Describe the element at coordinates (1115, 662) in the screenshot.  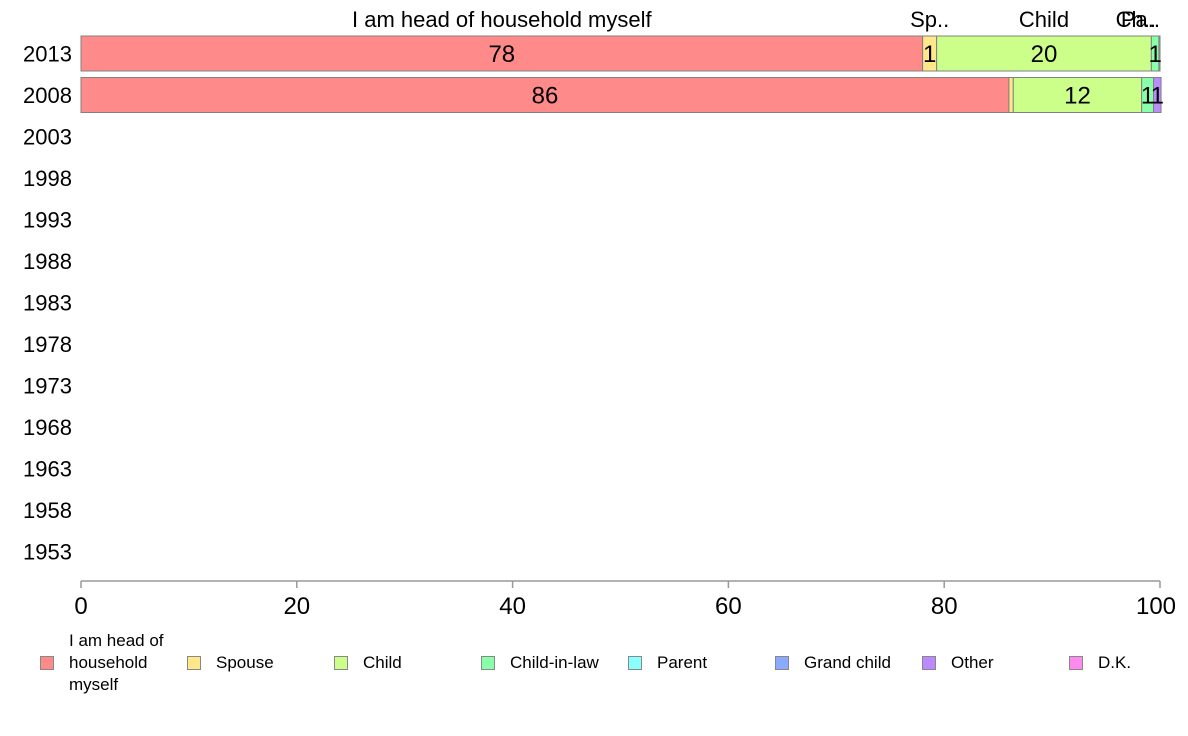
I see `legend-label: D.K.` at that location.